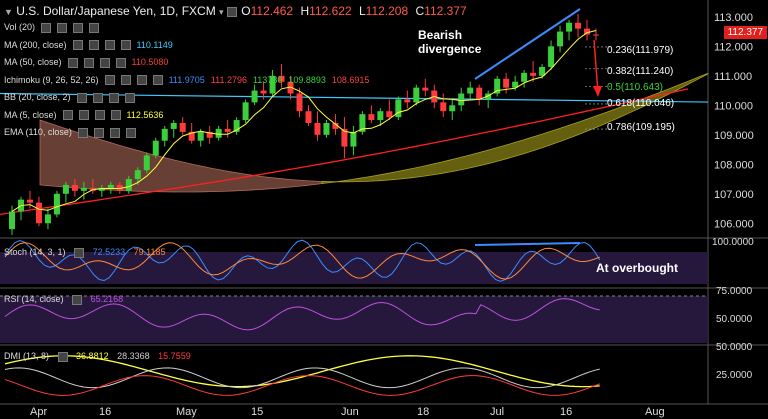 This screenshot has height=419, width=768. What do you see at coordinates (27, 356) in the screenshot?
I see `dmi-label: DMI (13, 8)` at bounding box center [27, 356].